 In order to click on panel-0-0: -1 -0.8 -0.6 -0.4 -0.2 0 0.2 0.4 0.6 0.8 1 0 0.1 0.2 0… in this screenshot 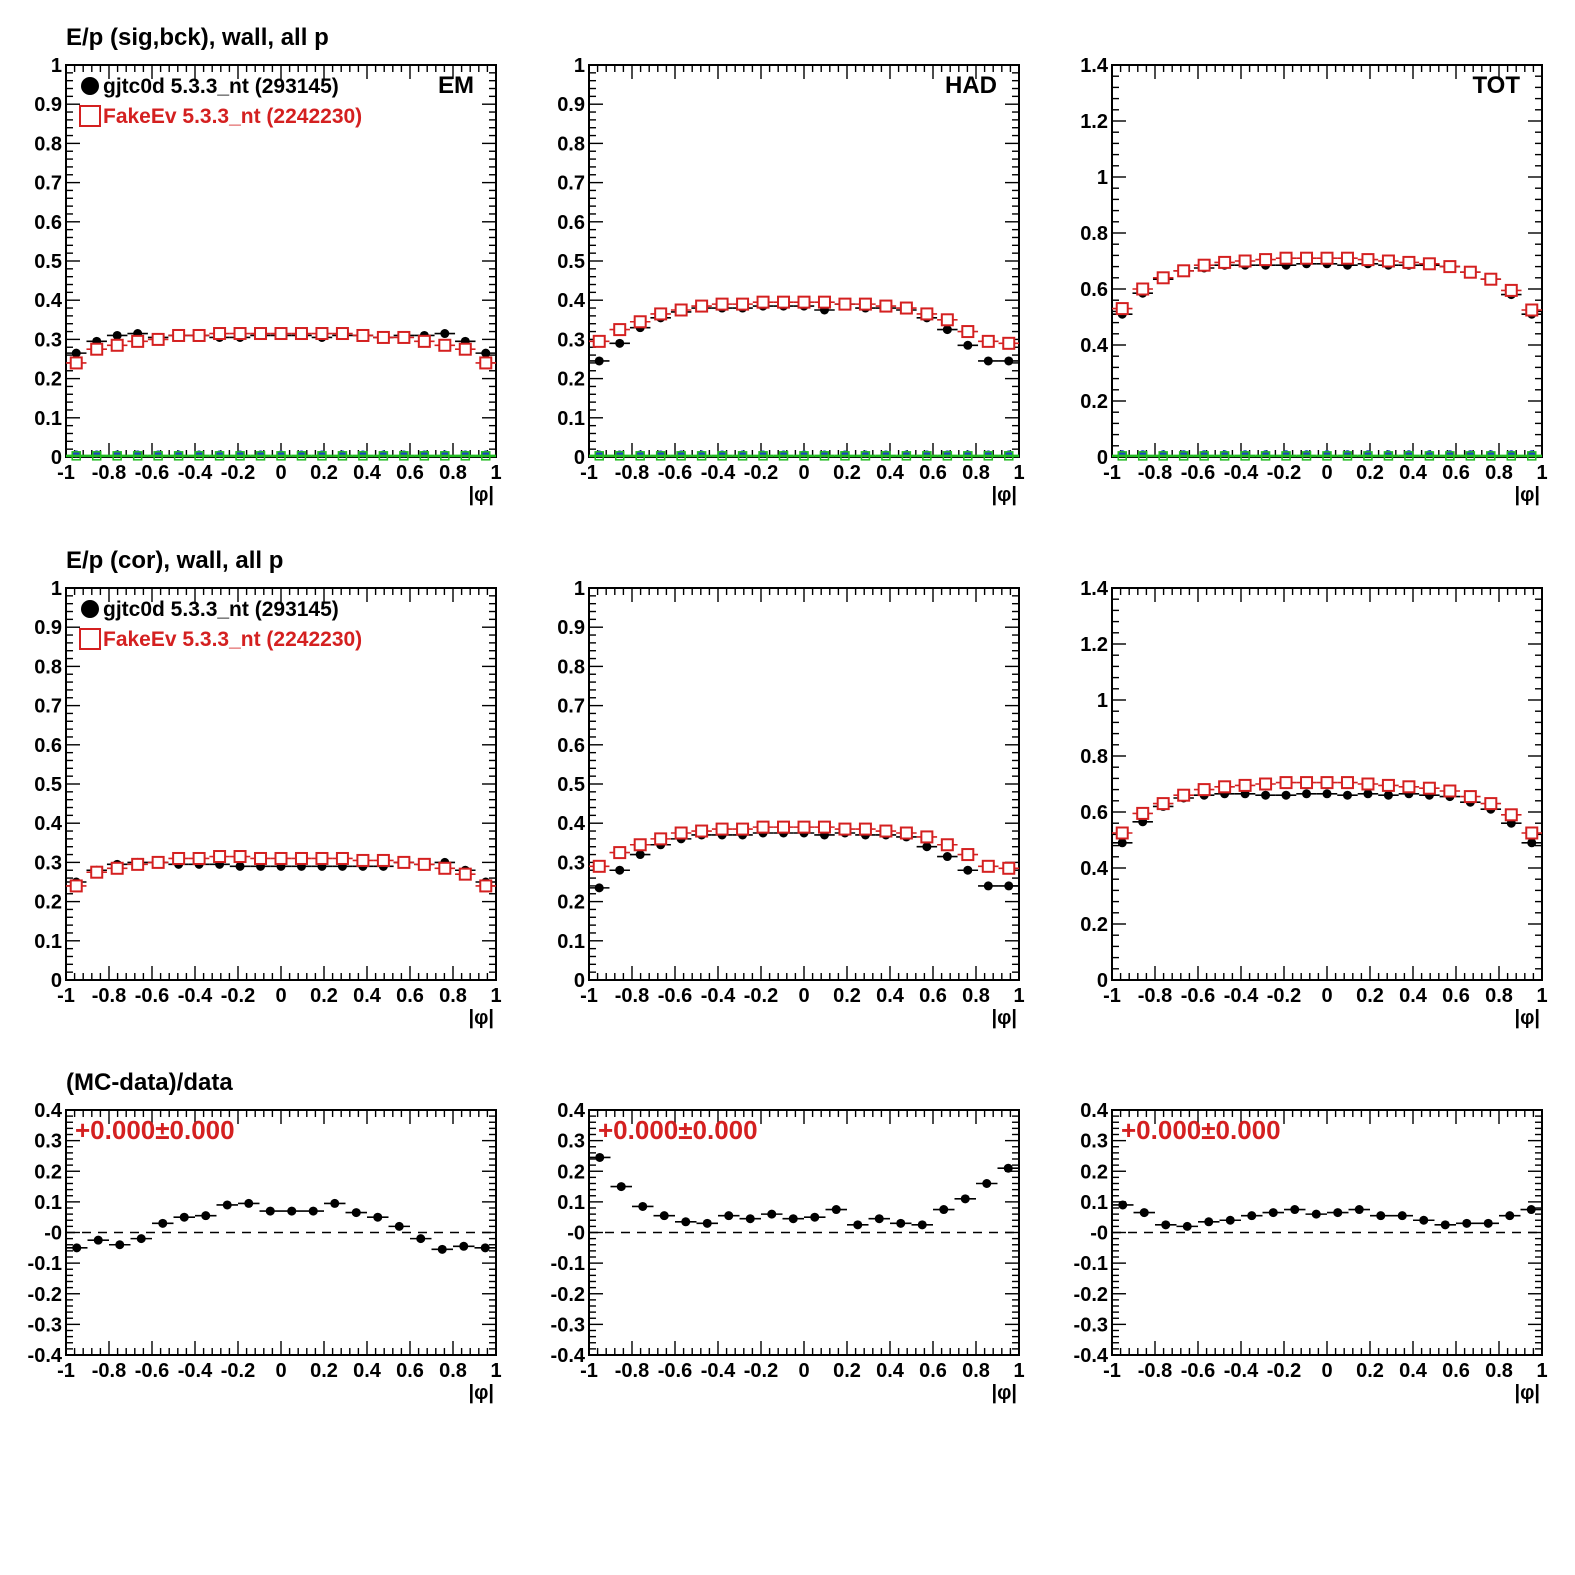, I will do `click(267, 265)`.